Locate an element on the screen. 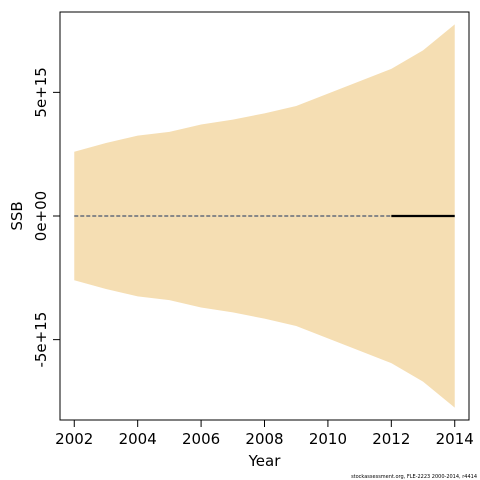 The image size is (480, 480). y-tick-label: -5e+15 is located at coordinates (41, 340).